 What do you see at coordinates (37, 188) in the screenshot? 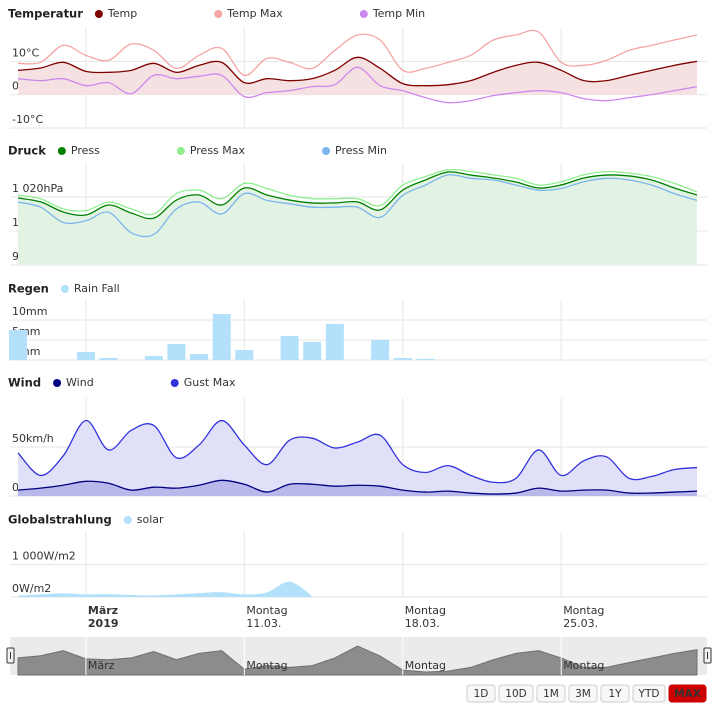
I see `y-tick-label: 1 020hPa` at bounding box center [37, 188].